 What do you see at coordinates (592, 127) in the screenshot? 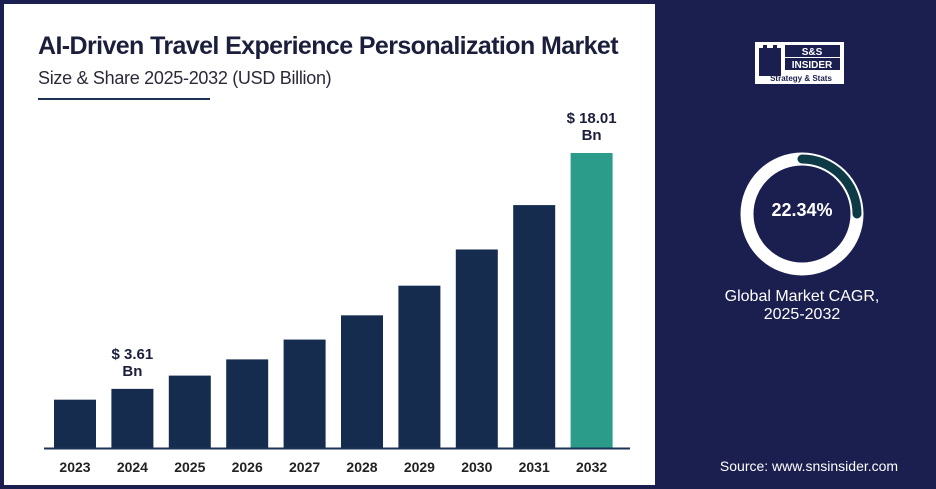
I see `data-label-2032: $ 18.01 Bn` at bounding box center [592, 127].